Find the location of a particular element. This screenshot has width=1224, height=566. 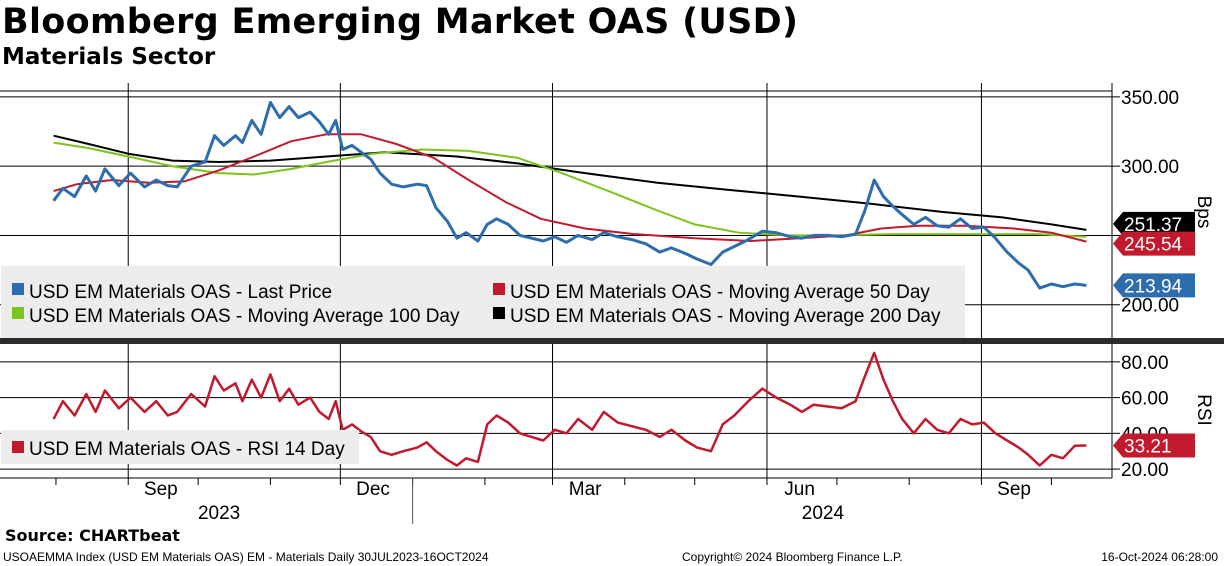

legend-label-rsi: USD EM Materials OAS - RSI 14 Day is located at coordinates (187, 449).